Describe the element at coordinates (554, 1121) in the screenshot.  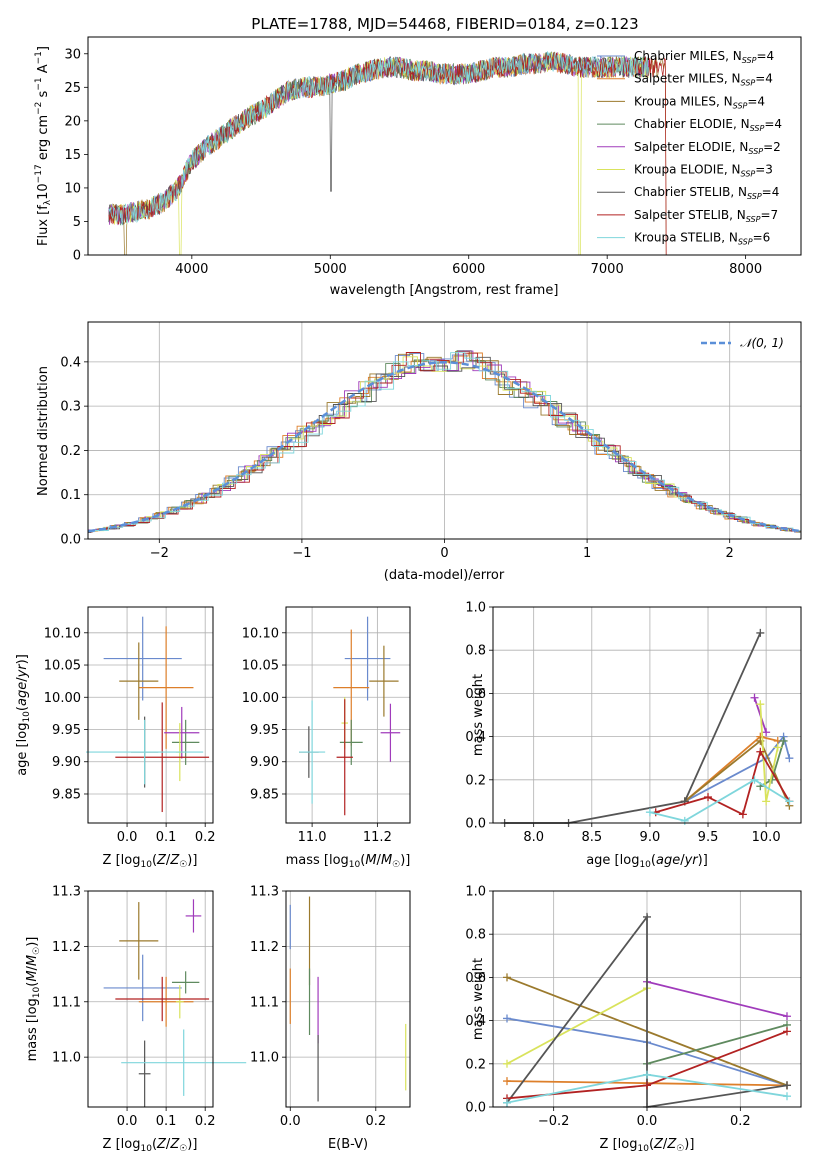
I see `panel7-xtick-label: −0.2` at that location.